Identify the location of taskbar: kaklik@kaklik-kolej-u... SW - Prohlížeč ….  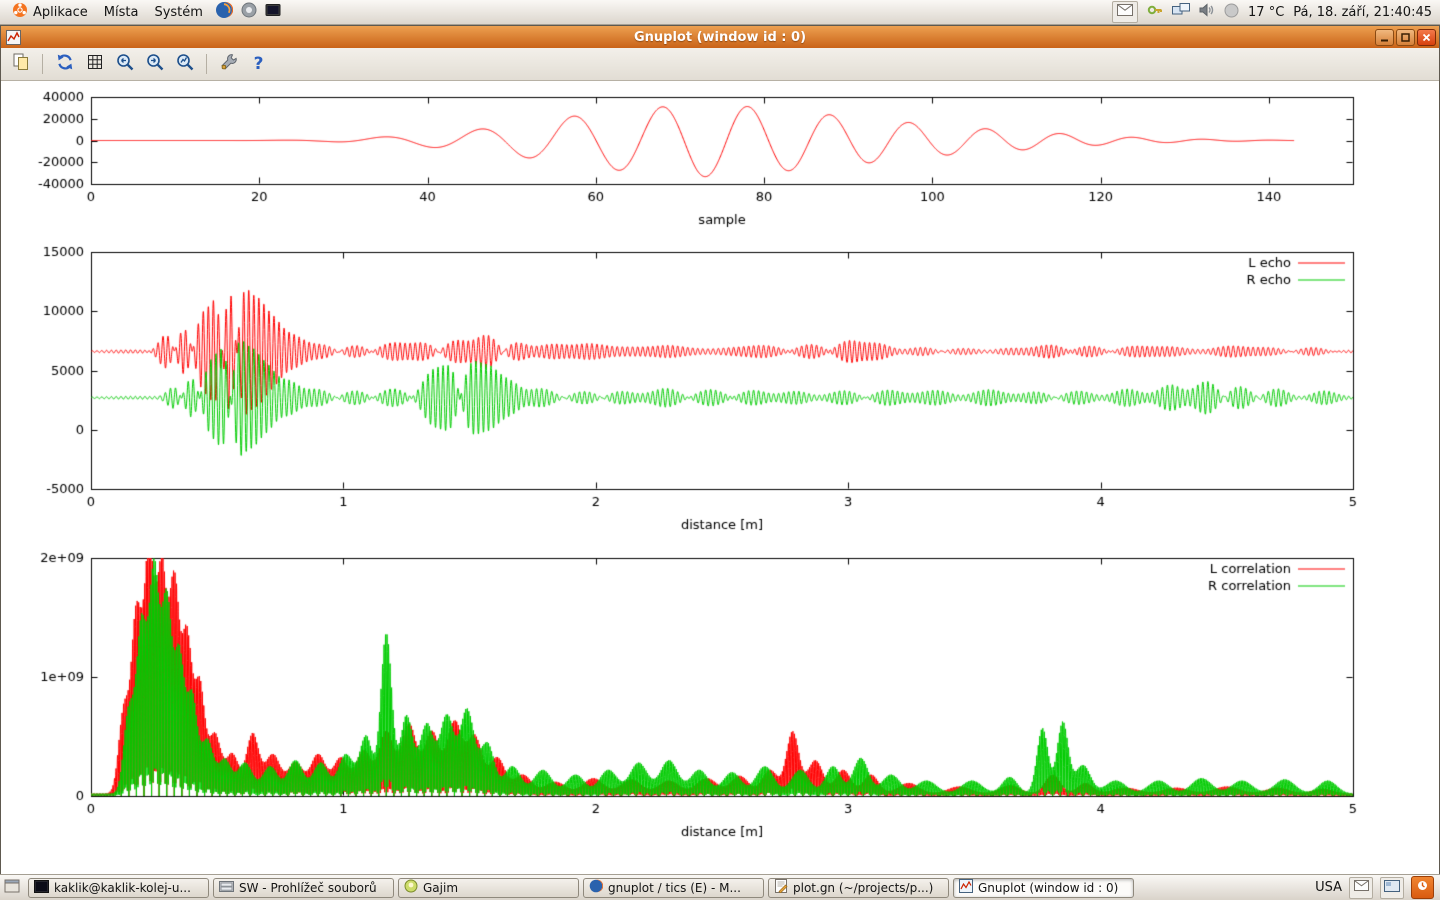
(720, 887).